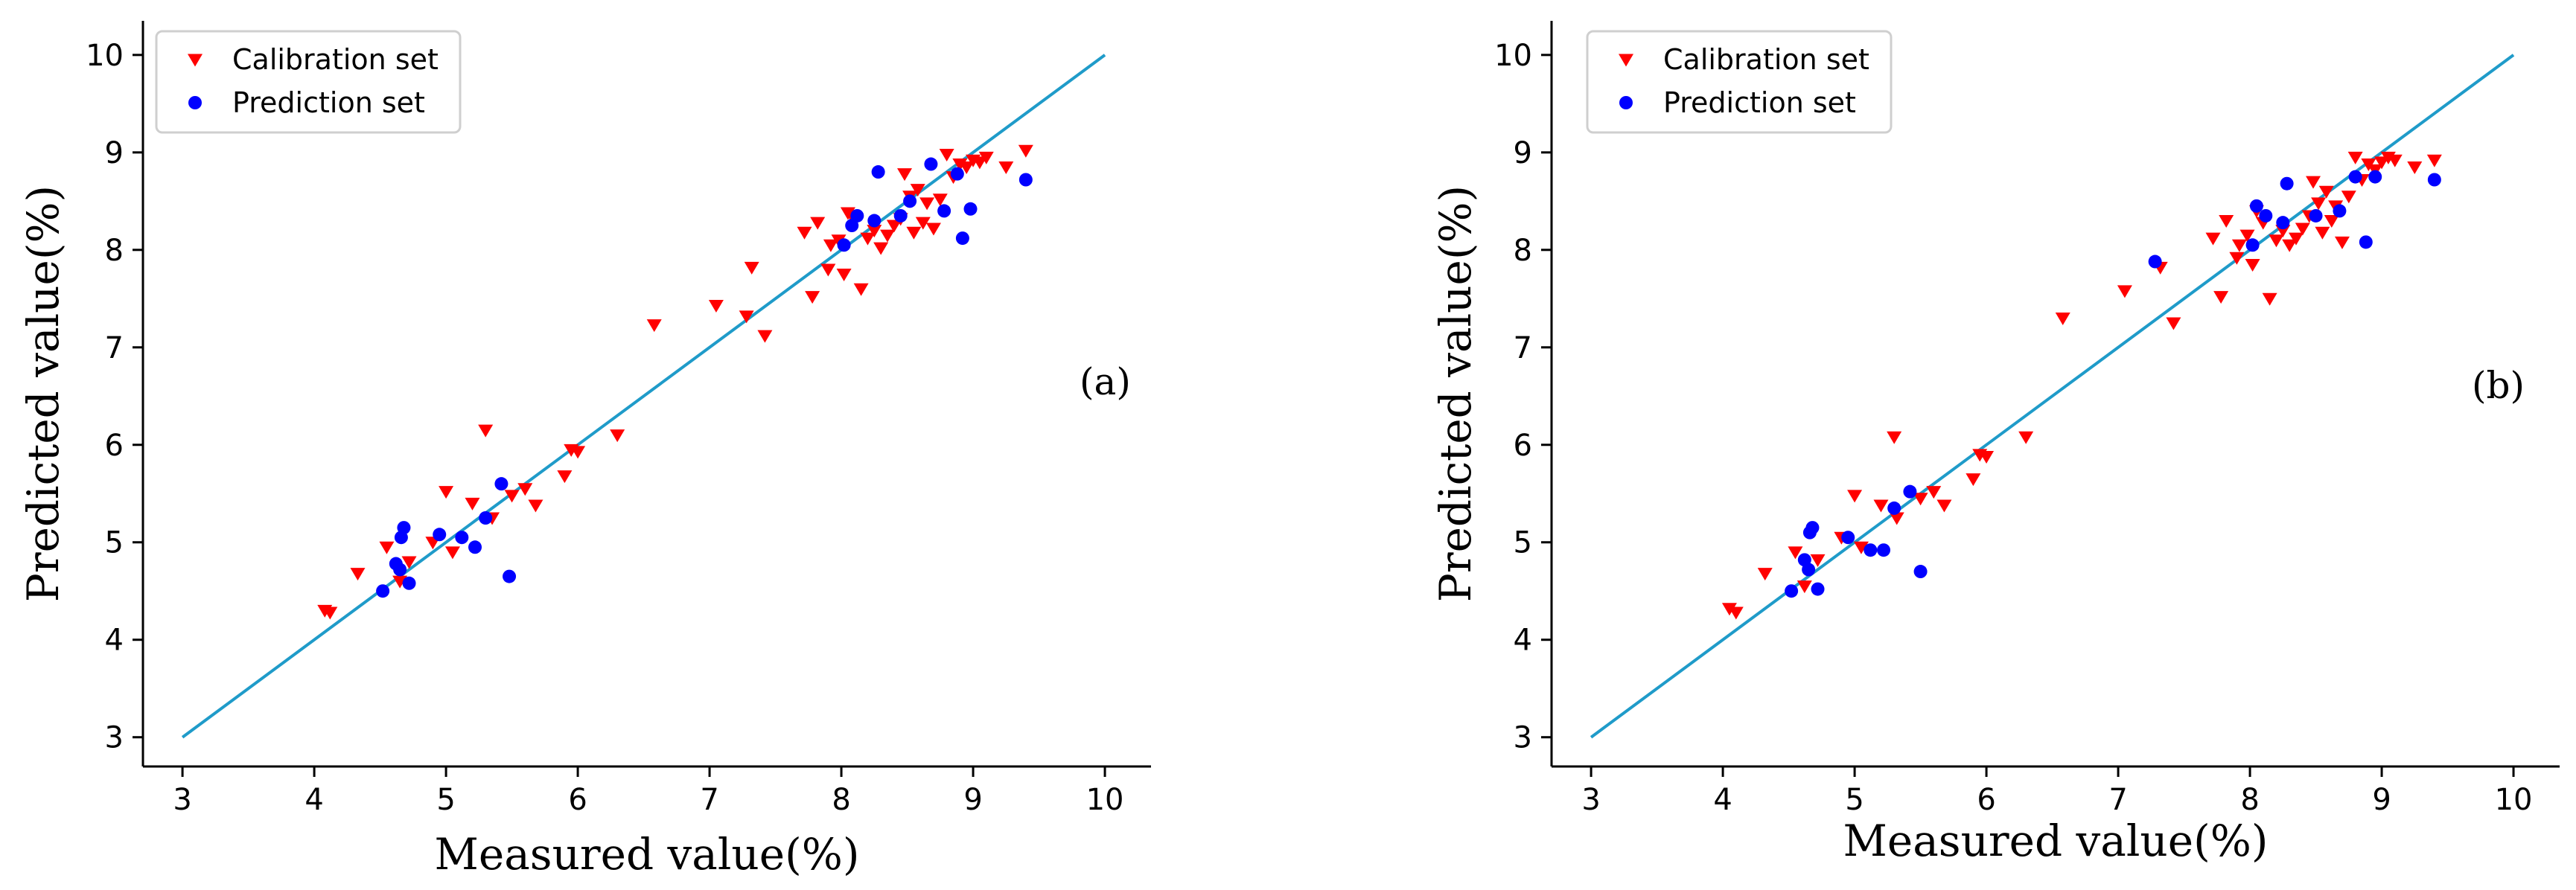 The height and width of the screenshot is (890, 2576). Describe the element at coordinates (1523, 348) in the screenshot. I see `y-tick-label: 7` at that location.